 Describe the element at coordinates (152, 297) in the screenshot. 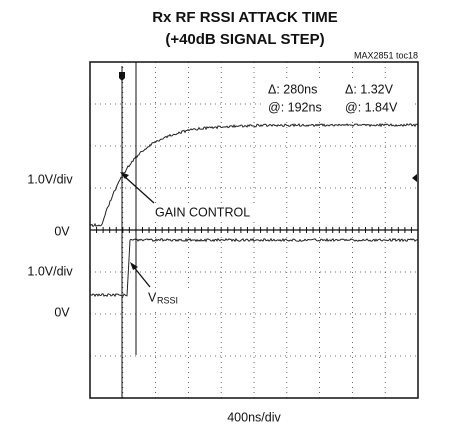

I see `annotation: V` at that location.